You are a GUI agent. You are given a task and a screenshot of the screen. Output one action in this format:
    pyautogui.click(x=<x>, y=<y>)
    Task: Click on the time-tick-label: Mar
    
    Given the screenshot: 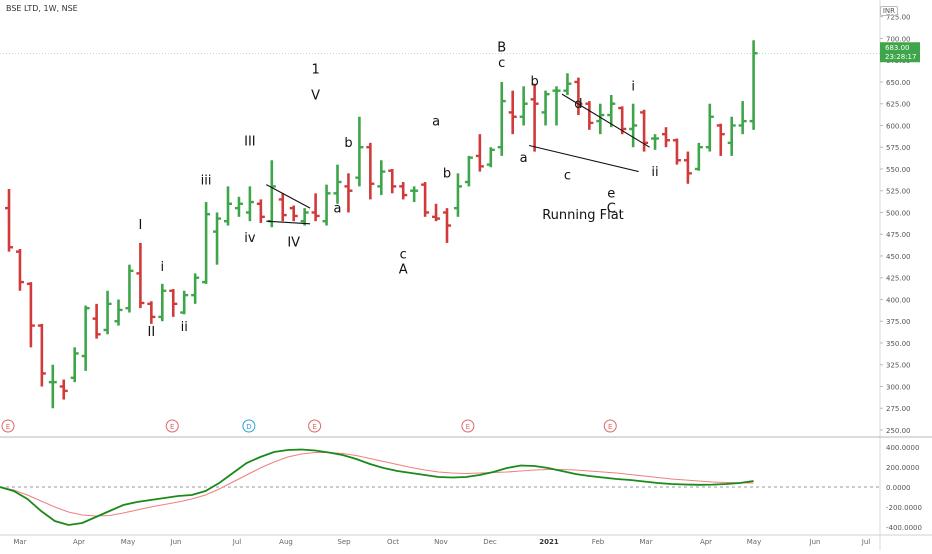 What is the action you would take?
    pyautogui.click(x=645, y=542)
    